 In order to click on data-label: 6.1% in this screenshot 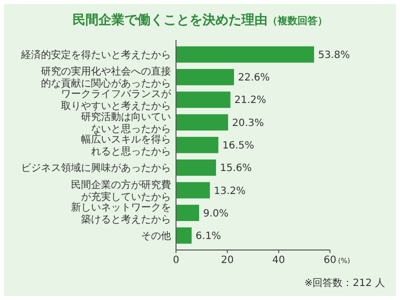, I will do `click(209, 236)`.